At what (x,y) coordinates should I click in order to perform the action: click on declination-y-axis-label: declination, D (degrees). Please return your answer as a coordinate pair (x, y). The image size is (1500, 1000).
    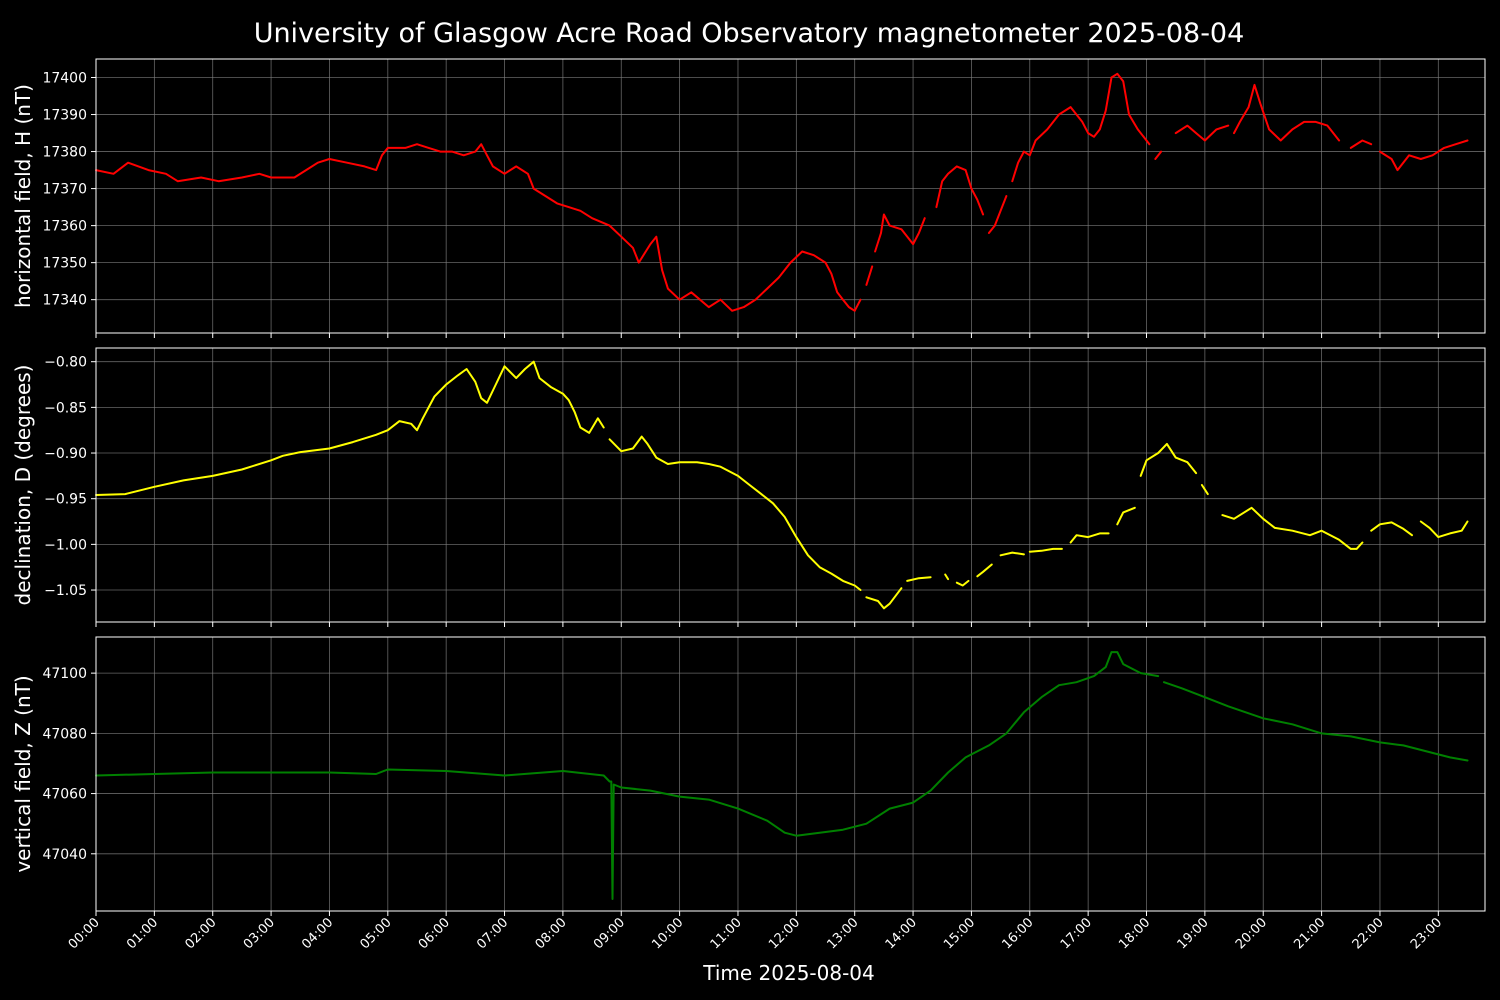
    Looking at the image, I should click on (23, 485).